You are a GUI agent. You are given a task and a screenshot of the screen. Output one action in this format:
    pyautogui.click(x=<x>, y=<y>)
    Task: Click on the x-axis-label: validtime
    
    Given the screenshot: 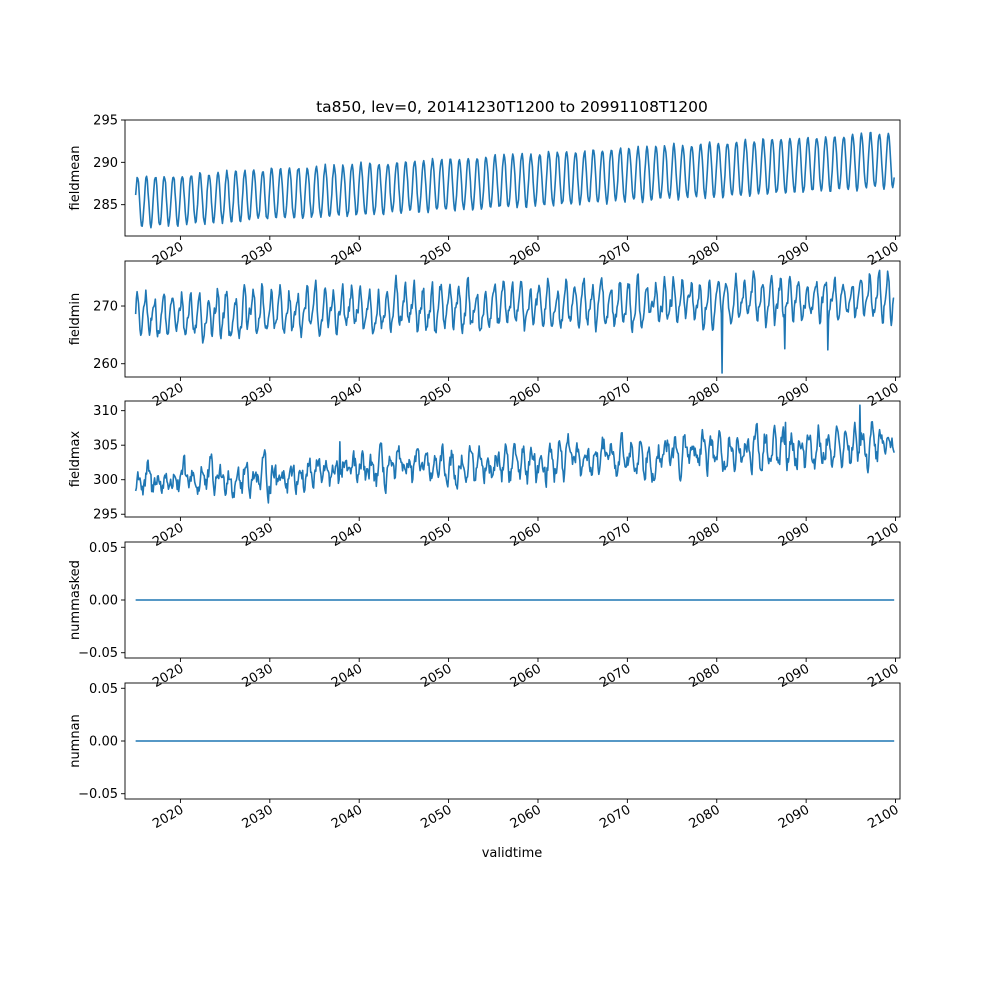 What is the action you would take?
    pyautogui.click(x=512, y=853)
    